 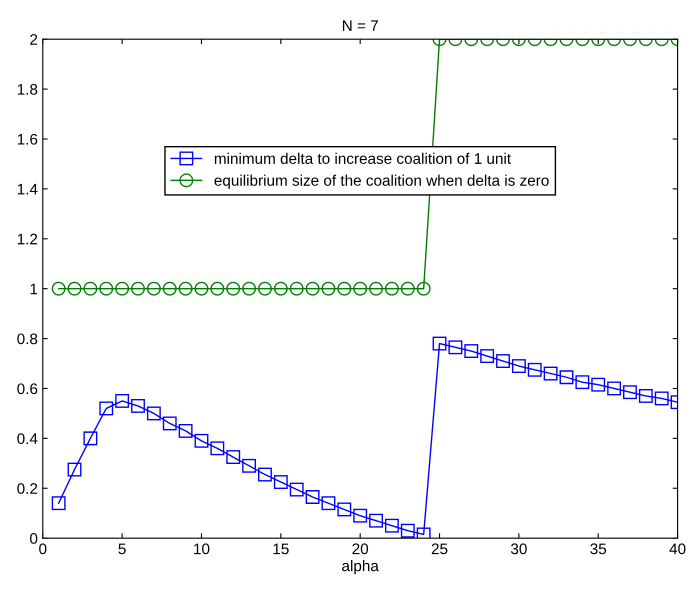 What do you see at coordinates (28, 239) in the screenshot?
I see `y-tick-label: 1.2` at bounding box center [28, 239].